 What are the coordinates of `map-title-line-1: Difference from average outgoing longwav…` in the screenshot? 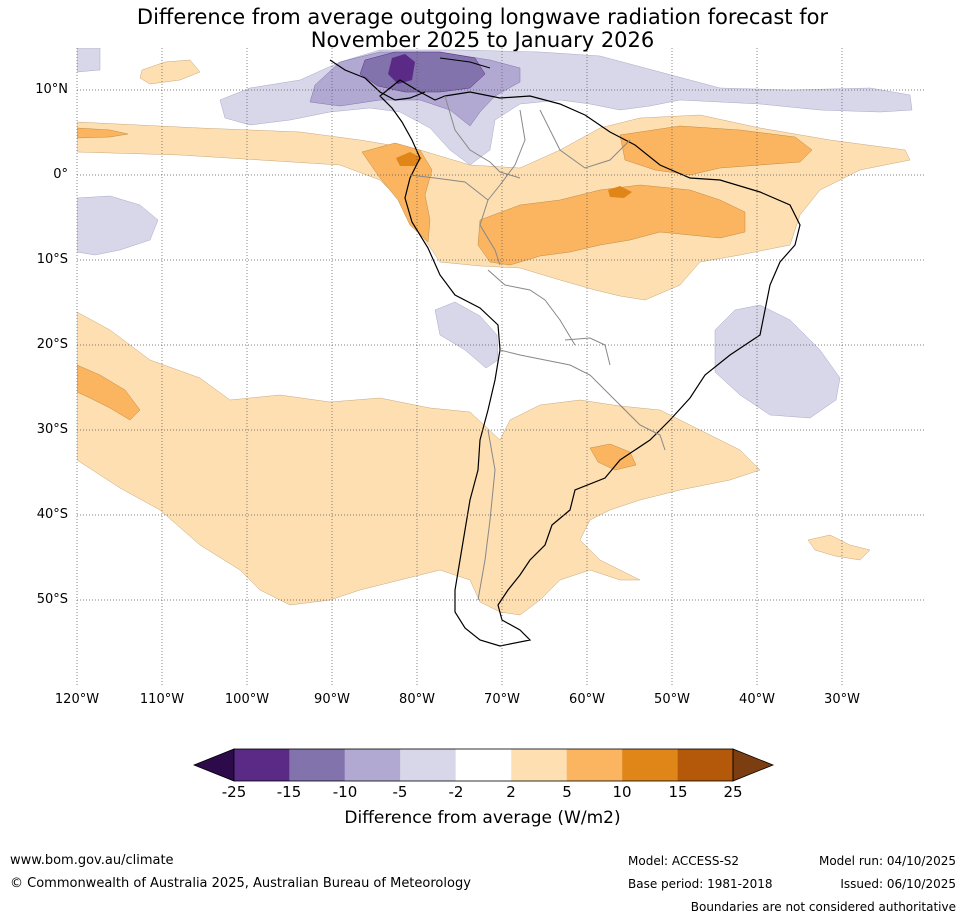 It's located at (482, 17).